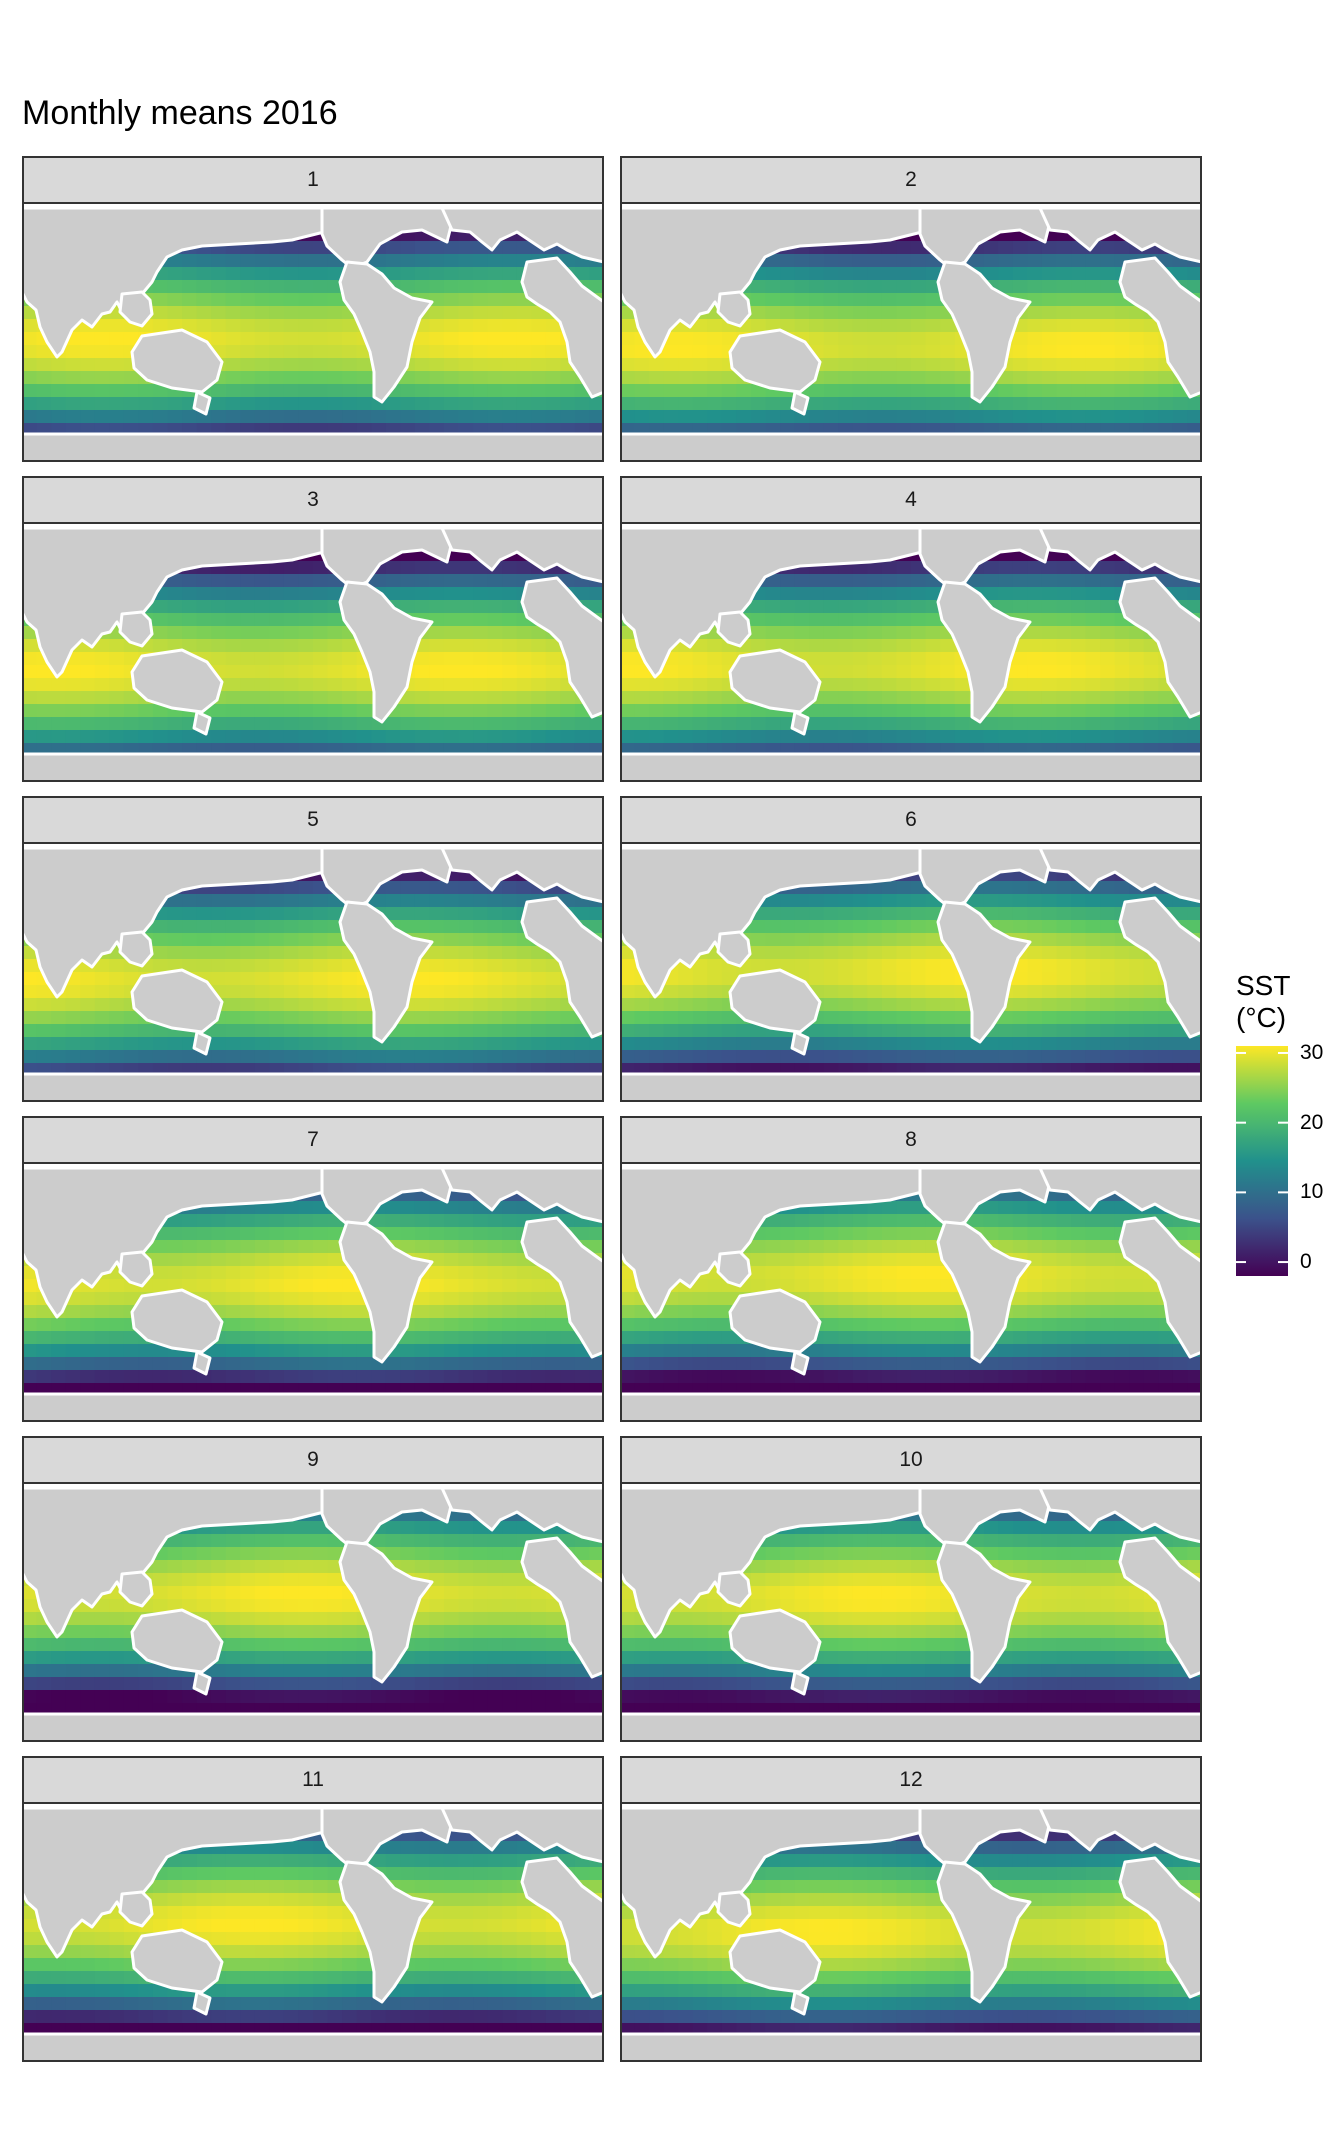 This screenshot has width=1344, height=2150. Describe the element at coordinates (313, 629) in the screenshot. I see `facet-panel: 3` at that location.